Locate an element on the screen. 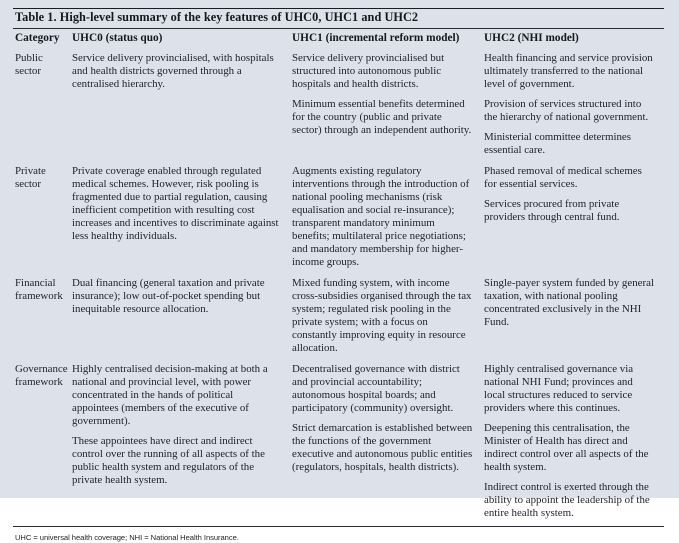 Image resolution: width=679 pixels, height=543 pixels. column-header-uhc0: UHC0 (status quo) is located at coordinates (117, 38).